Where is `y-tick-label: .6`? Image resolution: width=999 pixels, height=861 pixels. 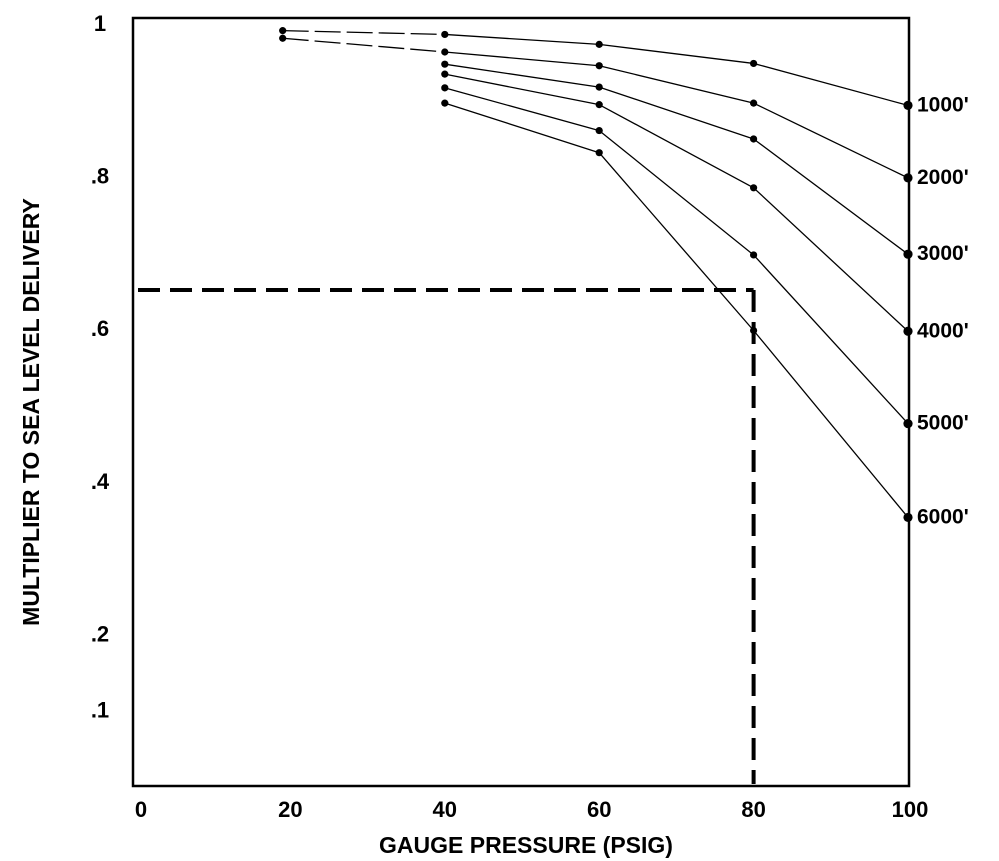
y-tick-label: .6 is located at coordinates (100, 328).